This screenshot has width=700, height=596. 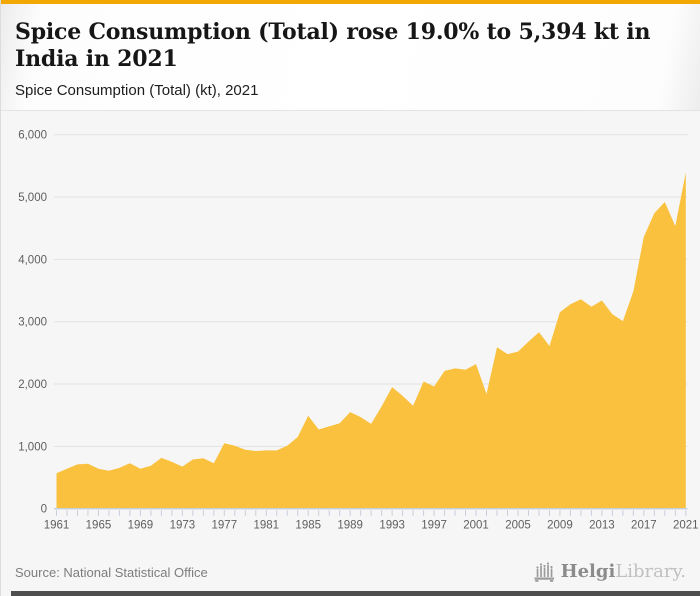 What do you see at coordinates (476, 525) in the screenshot?
I see `x-tick-label: 2001` at bounding box center [476, 525].